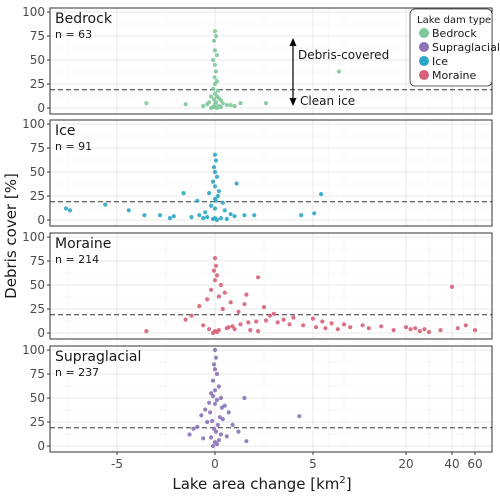 The height and width of the screenshot is (497, 500). What do you see at coordinates (466, 47) in the screenshot?
I see `legend-label: Supraglacial` at bounding box center [466, 47].